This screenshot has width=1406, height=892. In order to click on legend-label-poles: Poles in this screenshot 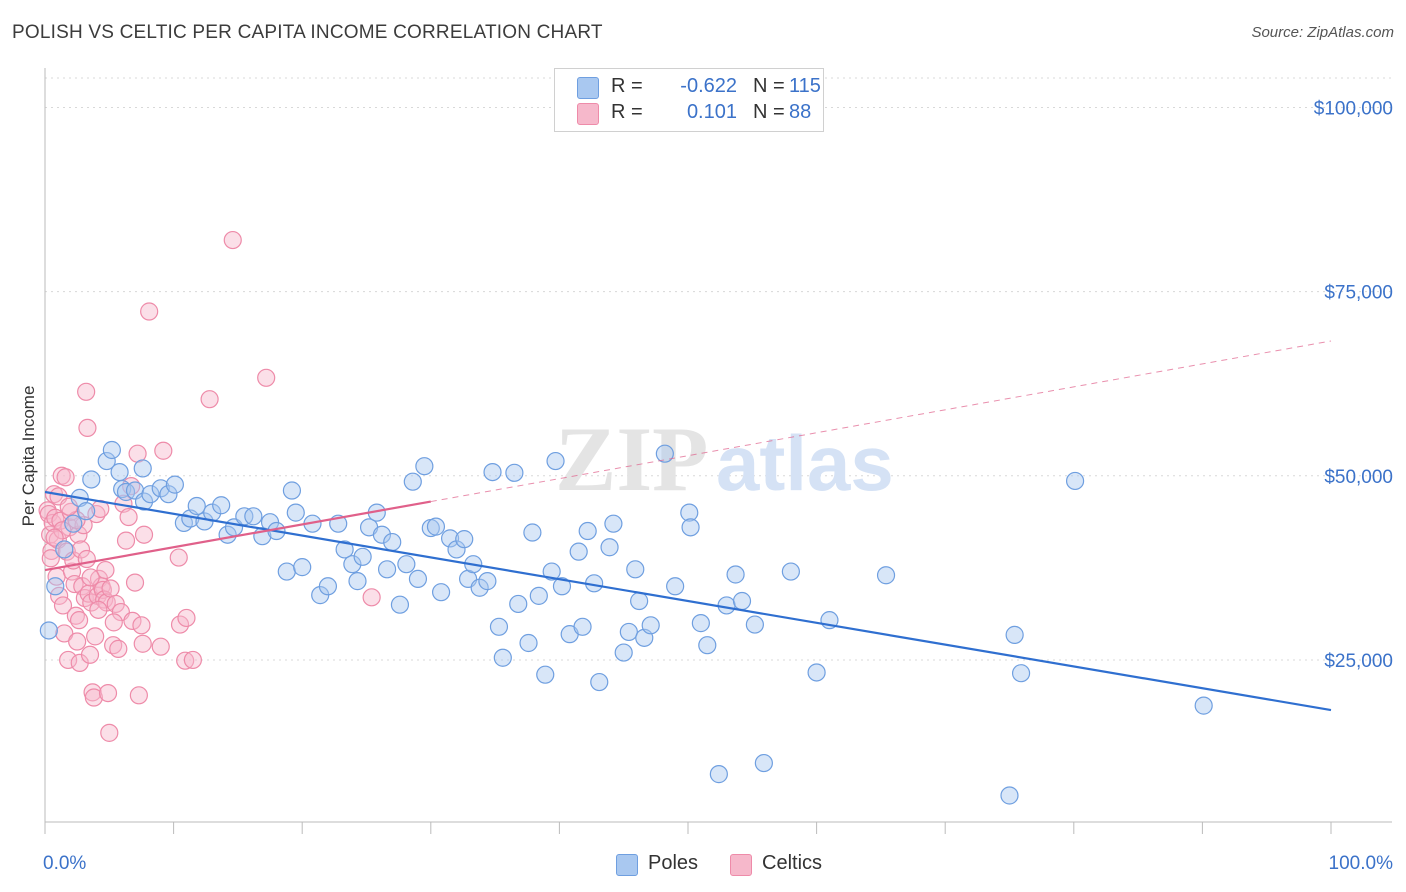, I will do `click(673, 863)`.